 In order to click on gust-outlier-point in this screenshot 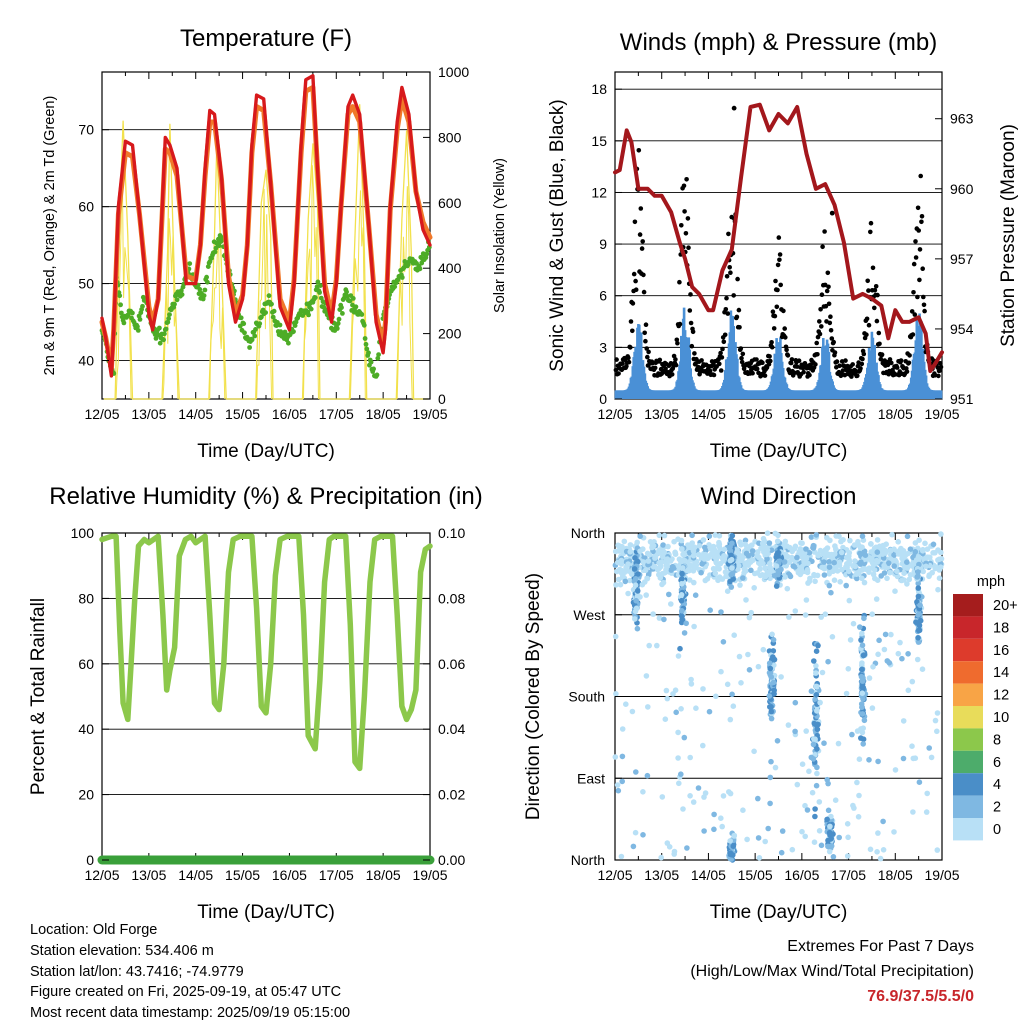, I will do `click(832, 213)`.